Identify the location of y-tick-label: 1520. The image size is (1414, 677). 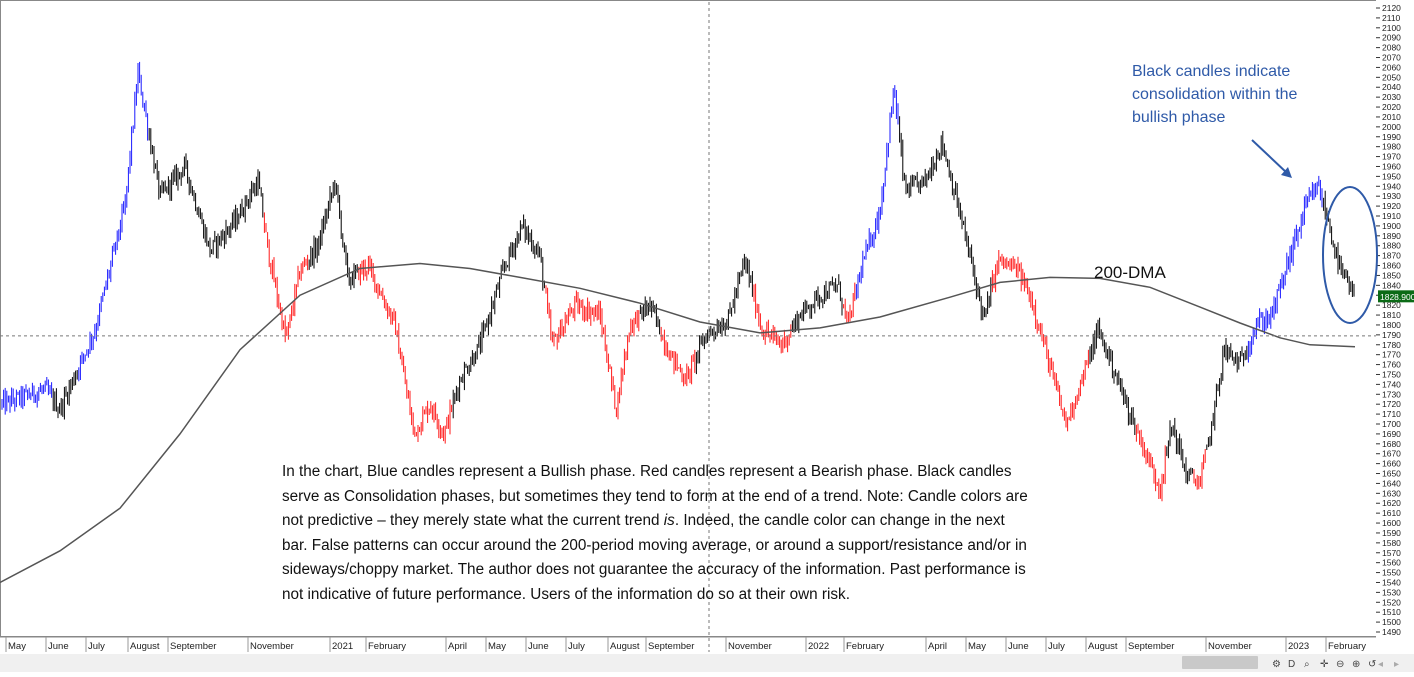
(1391, 602).